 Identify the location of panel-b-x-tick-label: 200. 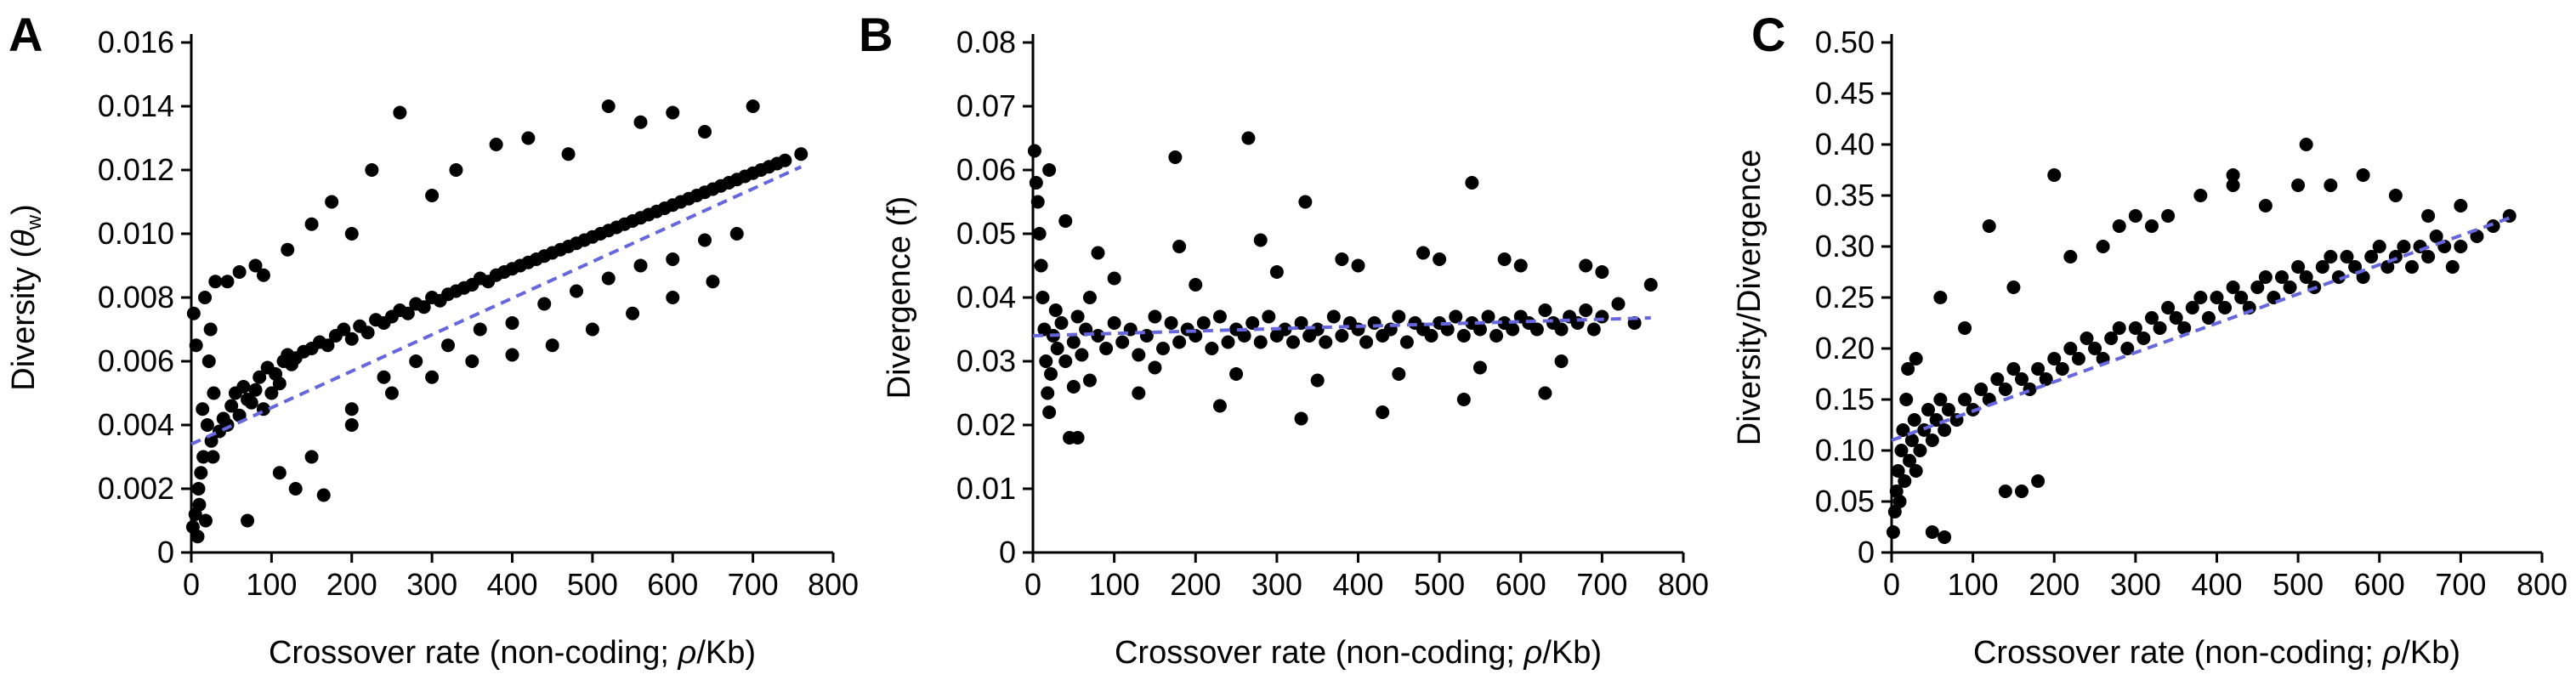
(1196, 584).